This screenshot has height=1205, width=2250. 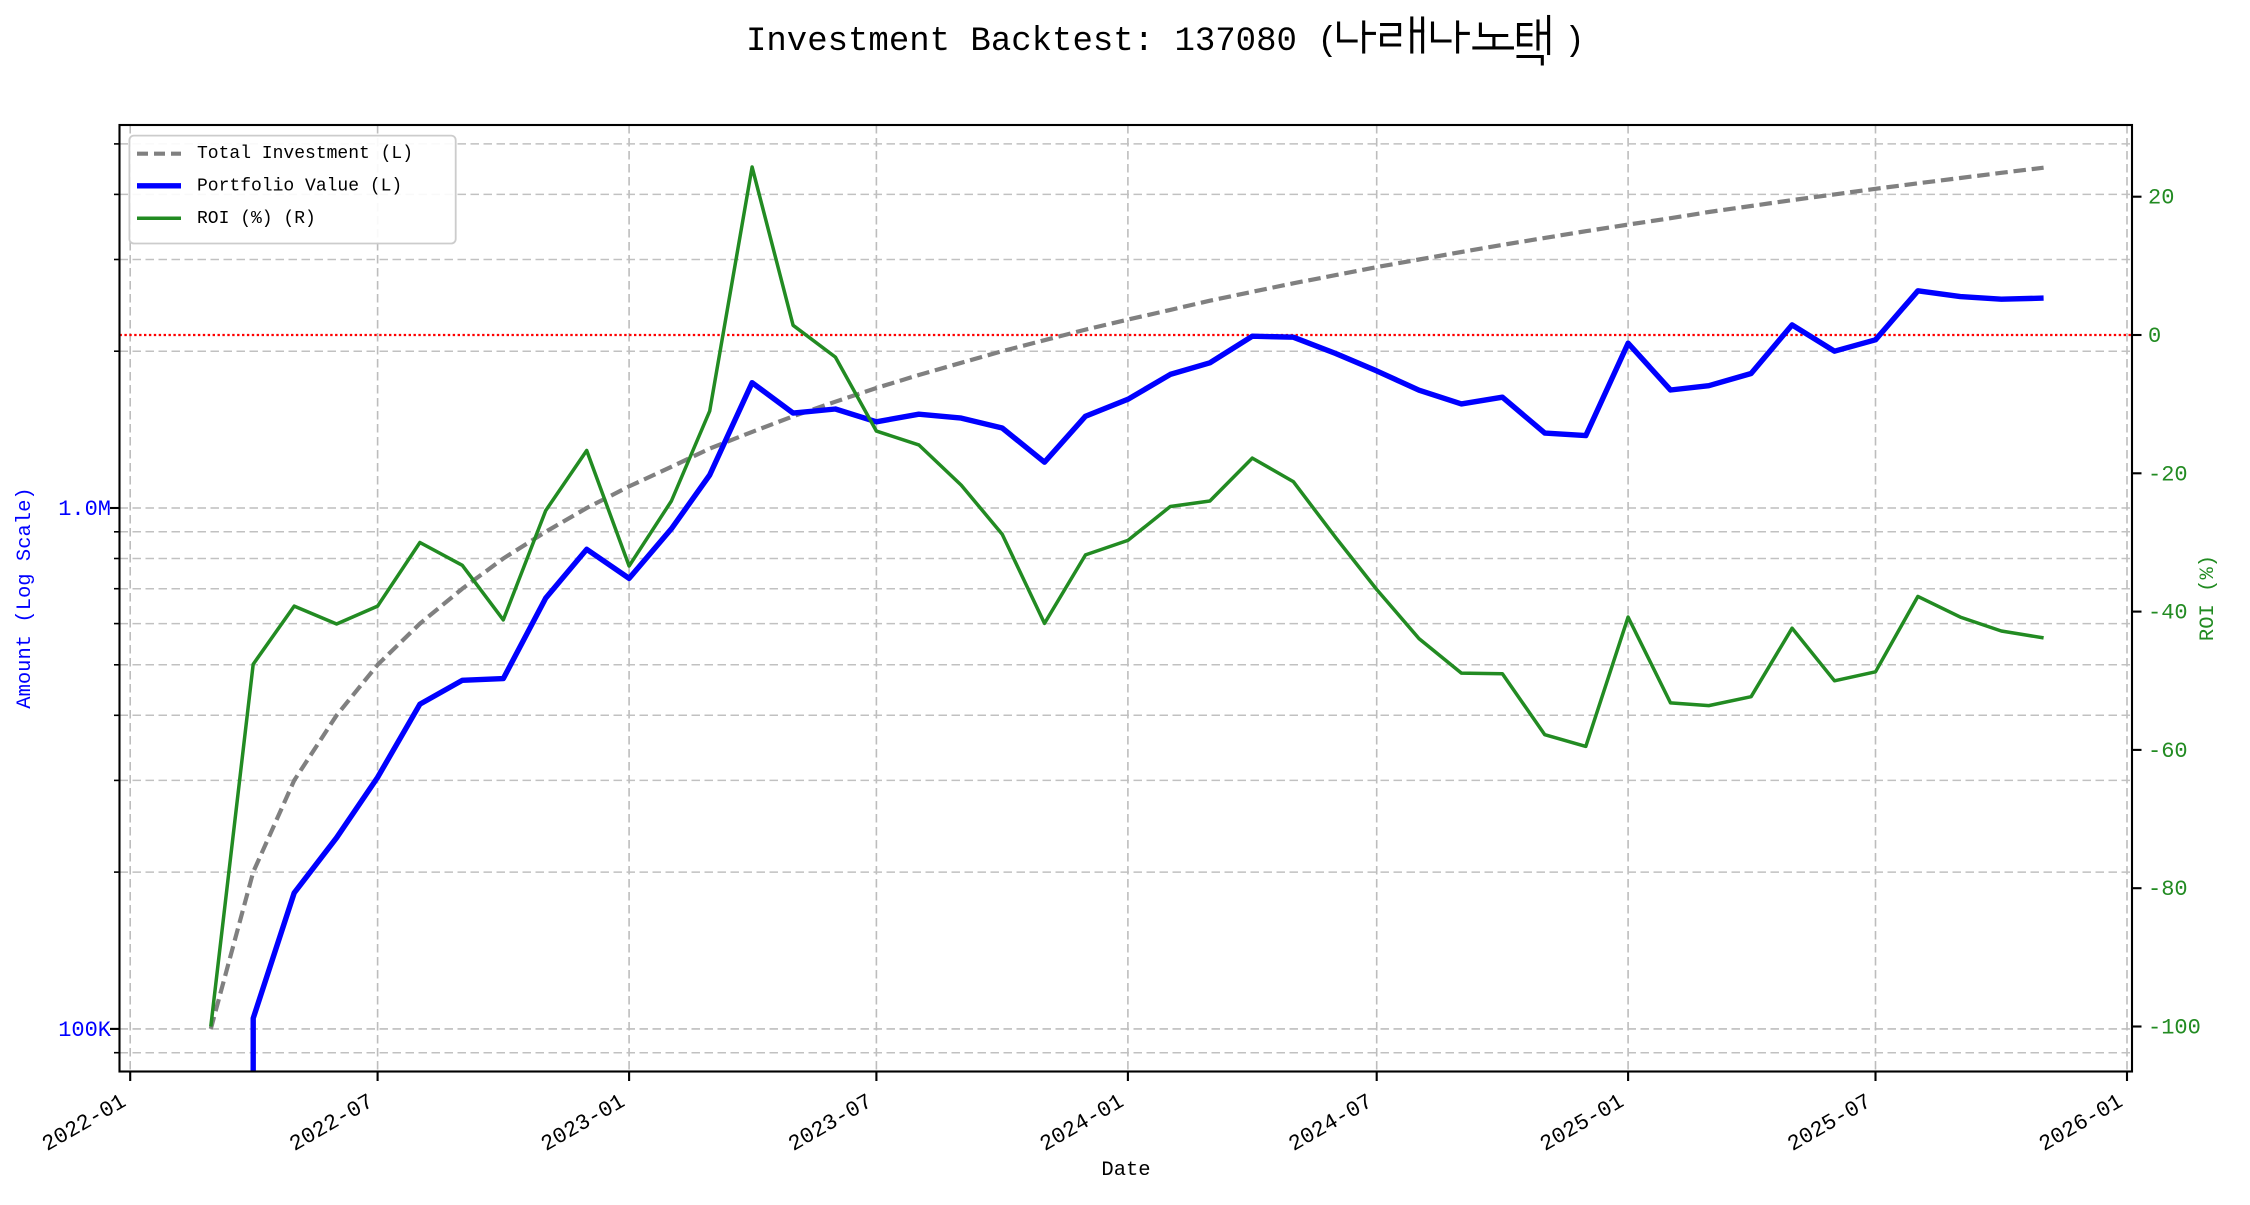 What do you see at coordinates (84, 509) in the screenshot?
I see `svg-text: 1.0M` at bounding box center [84, 509].